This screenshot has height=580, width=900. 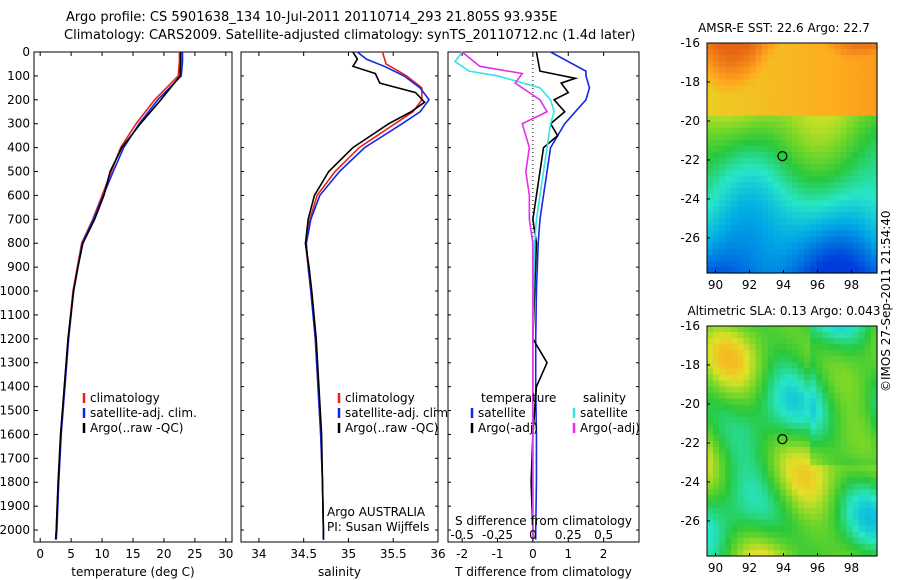 I want to click on difference-legend-label: Argo(-adj), so click(x=508, y=428).